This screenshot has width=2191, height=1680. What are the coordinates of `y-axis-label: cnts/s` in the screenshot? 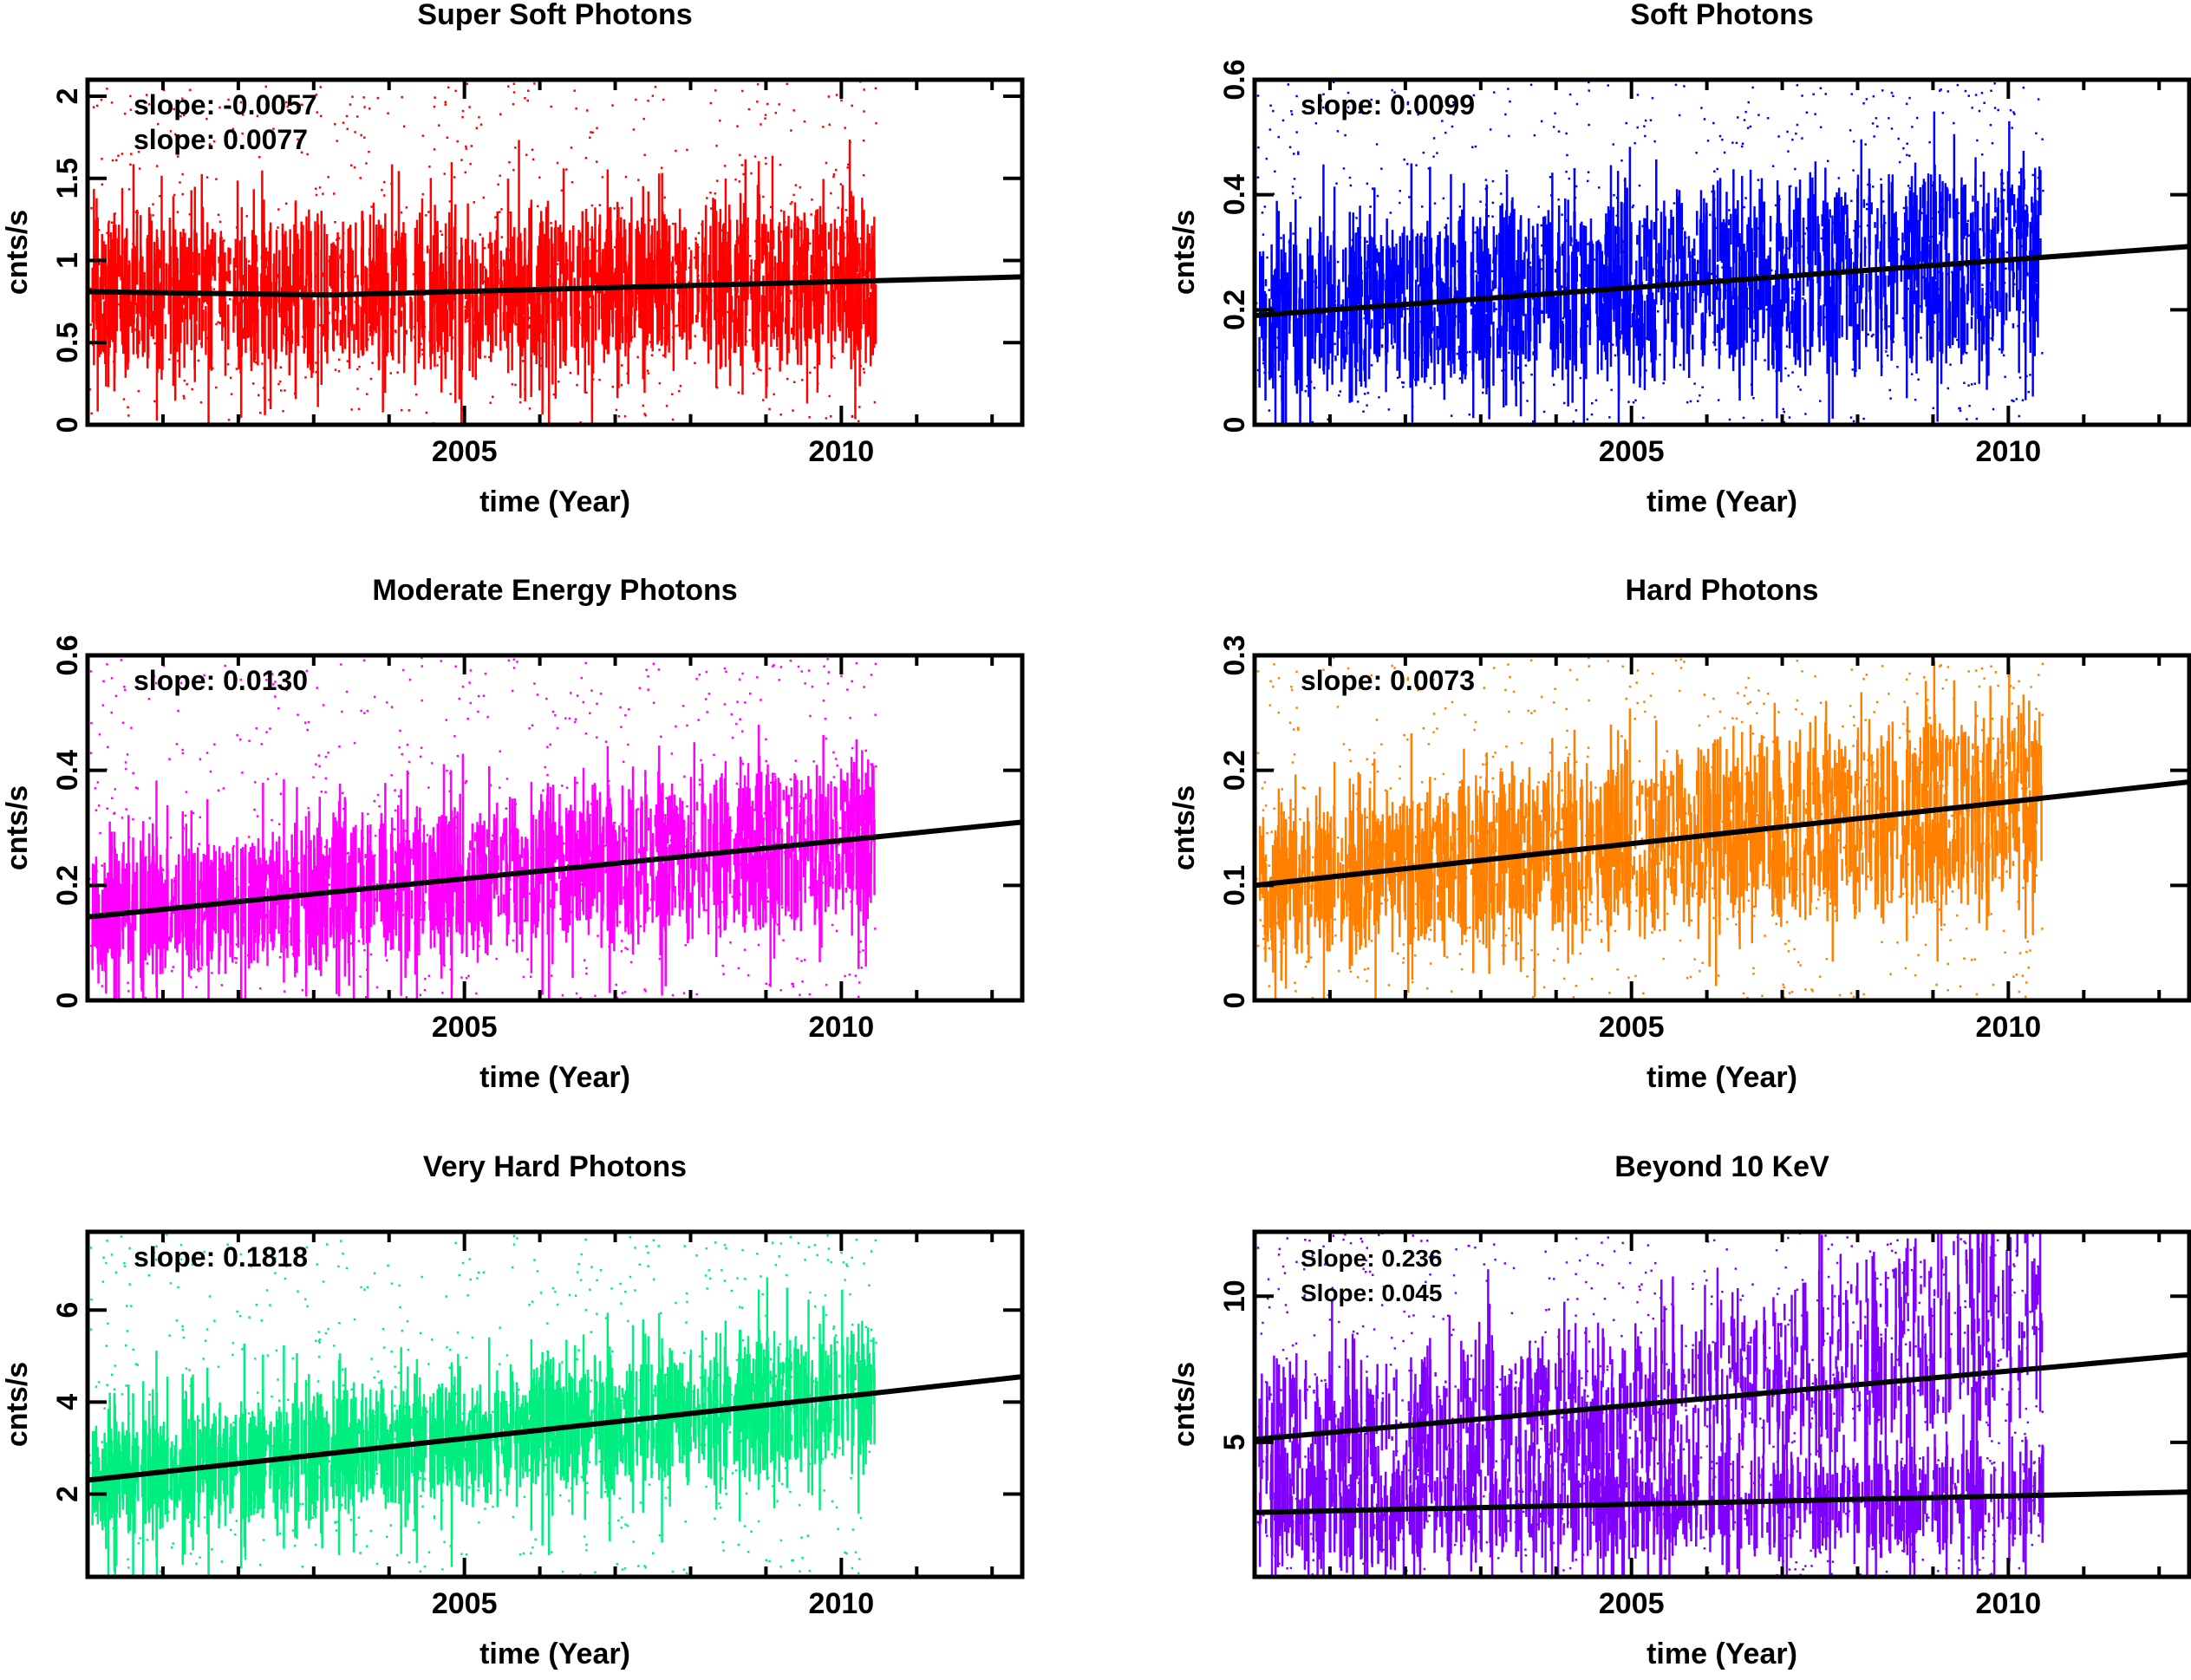 It's located at (1185, 252).